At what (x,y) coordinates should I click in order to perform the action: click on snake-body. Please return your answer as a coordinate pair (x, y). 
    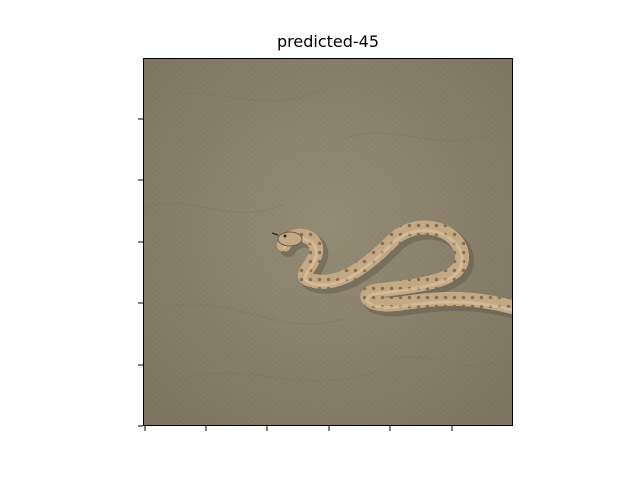
    Looking at the image, I should click on (394, 267).